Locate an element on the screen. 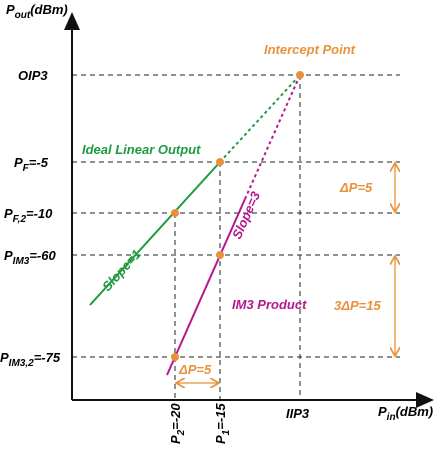  linear-extension is located at coordinates (260, 118).